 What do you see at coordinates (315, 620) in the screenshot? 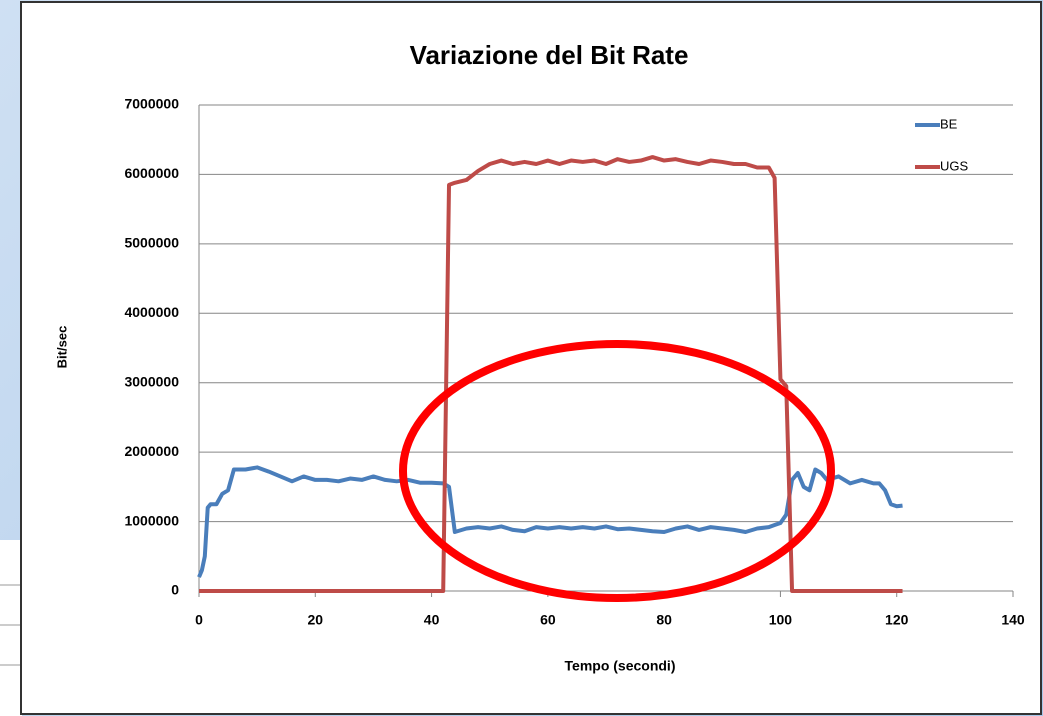
I see `x-tick-label: 20` at bounding box center [315, 620].